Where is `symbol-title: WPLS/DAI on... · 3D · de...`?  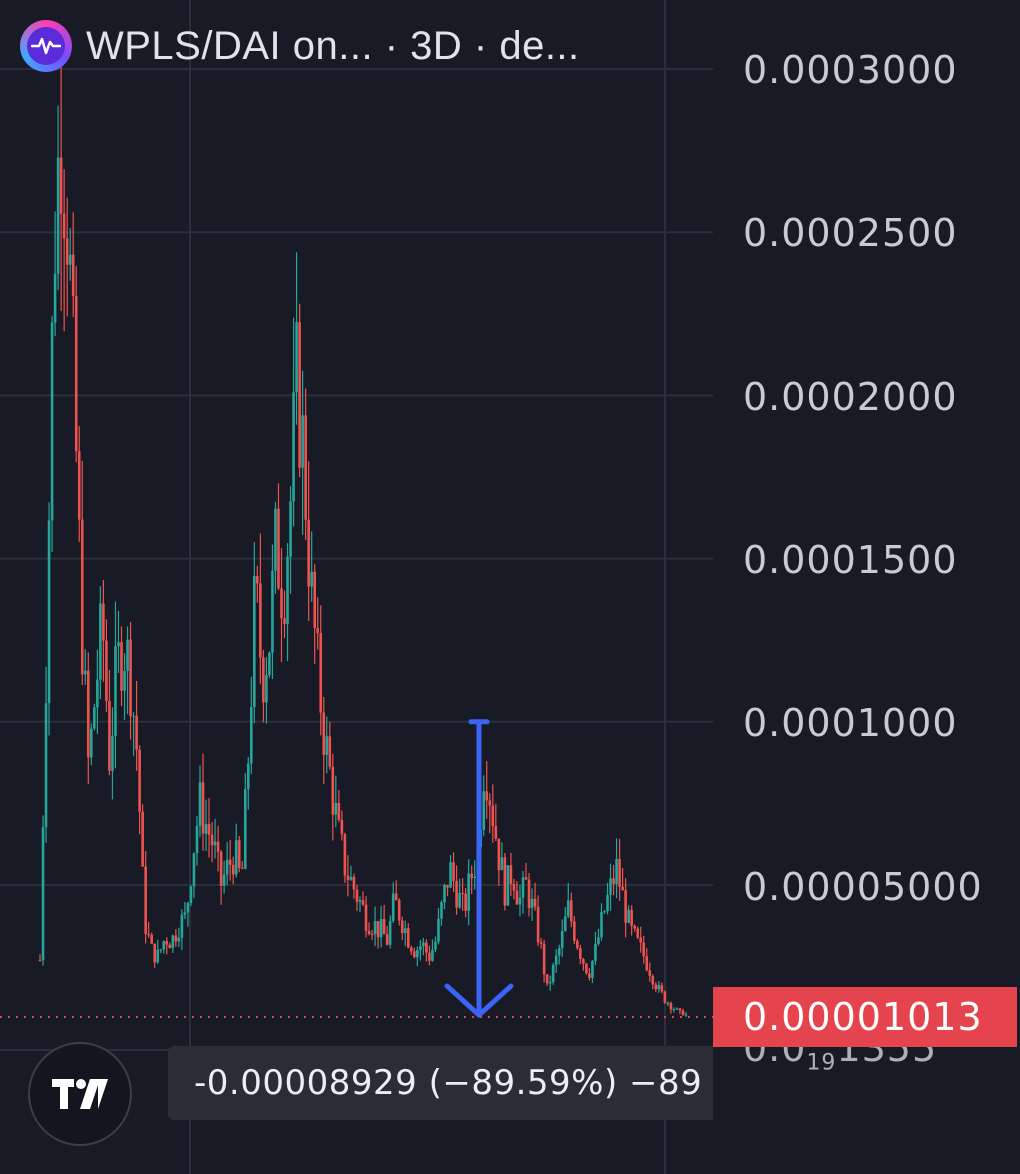 symbol-title: WPLS/DAI on... · 3D · de... is located at coordinates (333, 45).